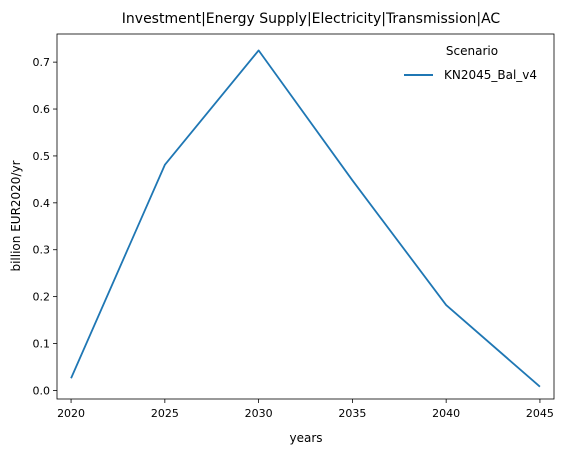 The image size is (565, 456). What do you see at coordinates (42, 250) in the screenshot?
I see `y-tick-label: 0.3` at bounding box center [42, 250].